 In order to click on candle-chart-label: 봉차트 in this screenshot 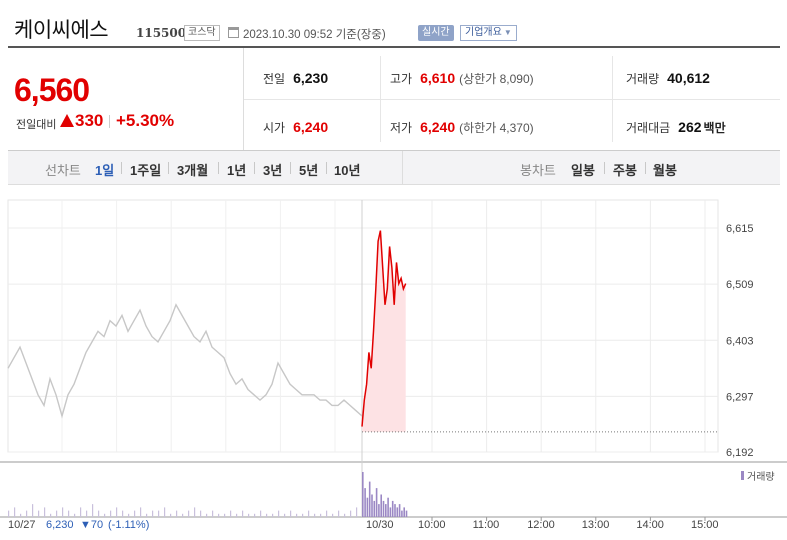, I will do `click(538, 170)`.